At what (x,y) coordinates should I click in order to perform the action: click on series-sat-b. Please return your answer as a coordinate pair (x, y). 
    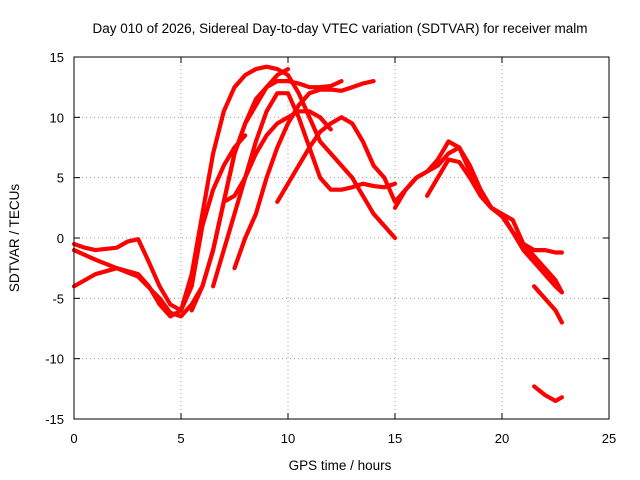
    Looking at the image, I should click on (159, 223).